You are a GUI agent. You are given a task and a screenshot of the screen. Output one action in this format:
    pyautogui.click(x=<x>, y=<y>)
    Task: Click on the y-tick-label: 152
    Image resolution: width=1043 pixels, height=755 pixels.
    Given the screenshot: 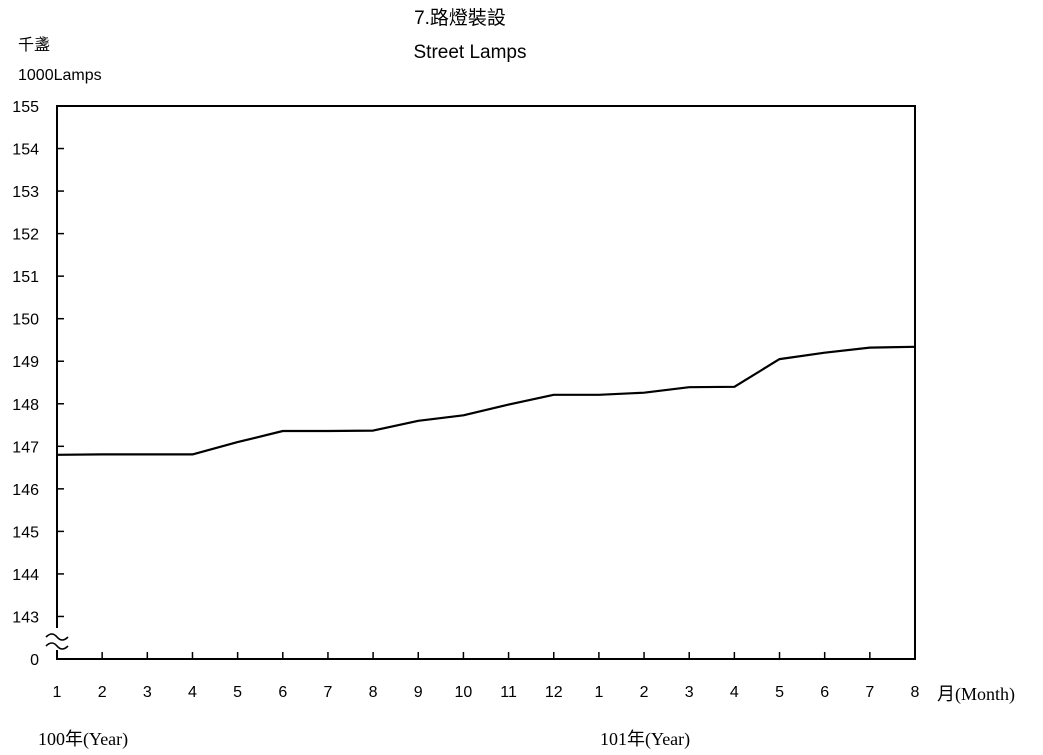 What is the action you would take?
    pyautogui.click(x=25, y=235)
    